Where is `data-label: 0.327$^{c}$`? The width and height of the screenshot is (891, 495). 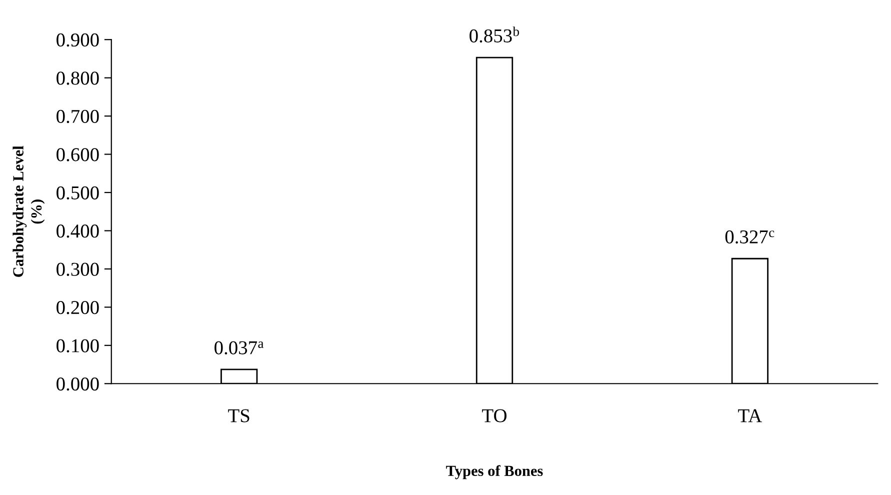
data-label: 0.327$^{c}$ is located at coordinates (749, 237).